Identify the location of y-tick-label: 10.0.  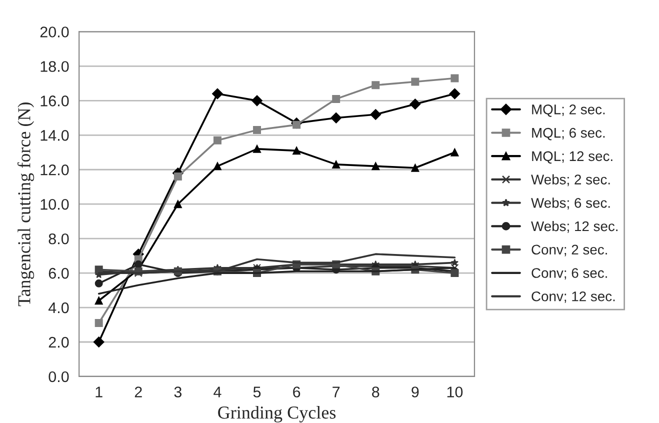
(54, 204).